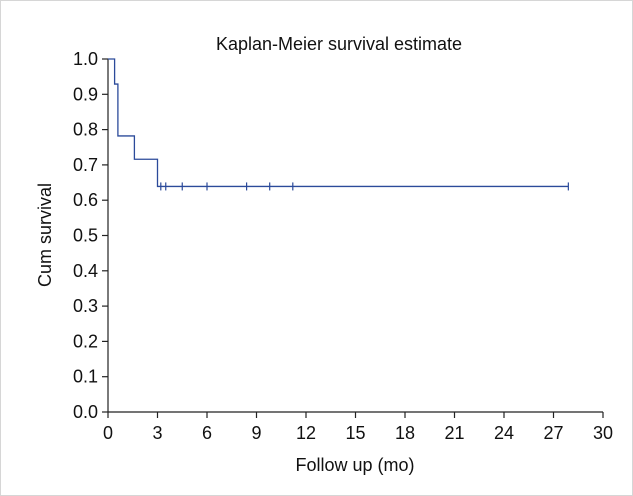 The height and width of the screenshot is (496, 633). What do you see at coordinates (85, 165) in the screenshot?
I see `y-tick-label: 0.7` at bounding box center [85, 165].